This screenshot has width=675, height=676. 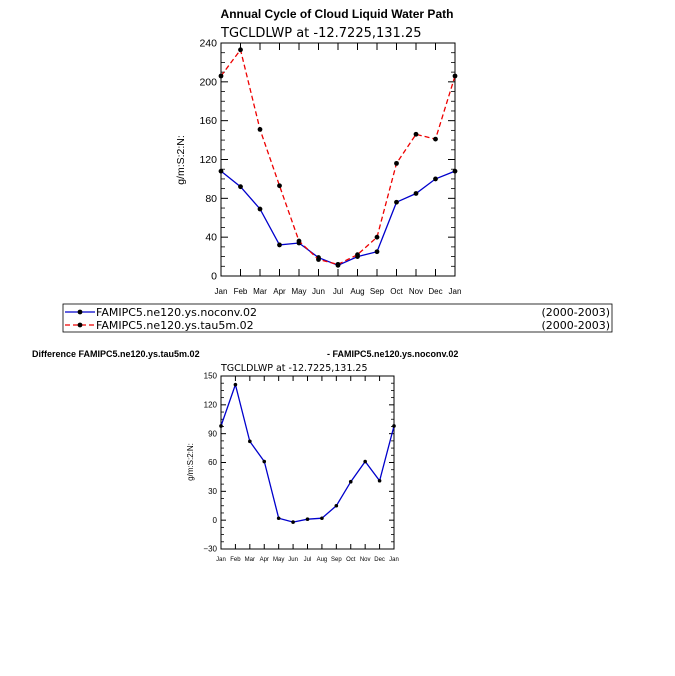 I want to click on legend-label-tau5m: FAMIPC5.ne120.ys.tau5m.02, so click(x=175, y=325).